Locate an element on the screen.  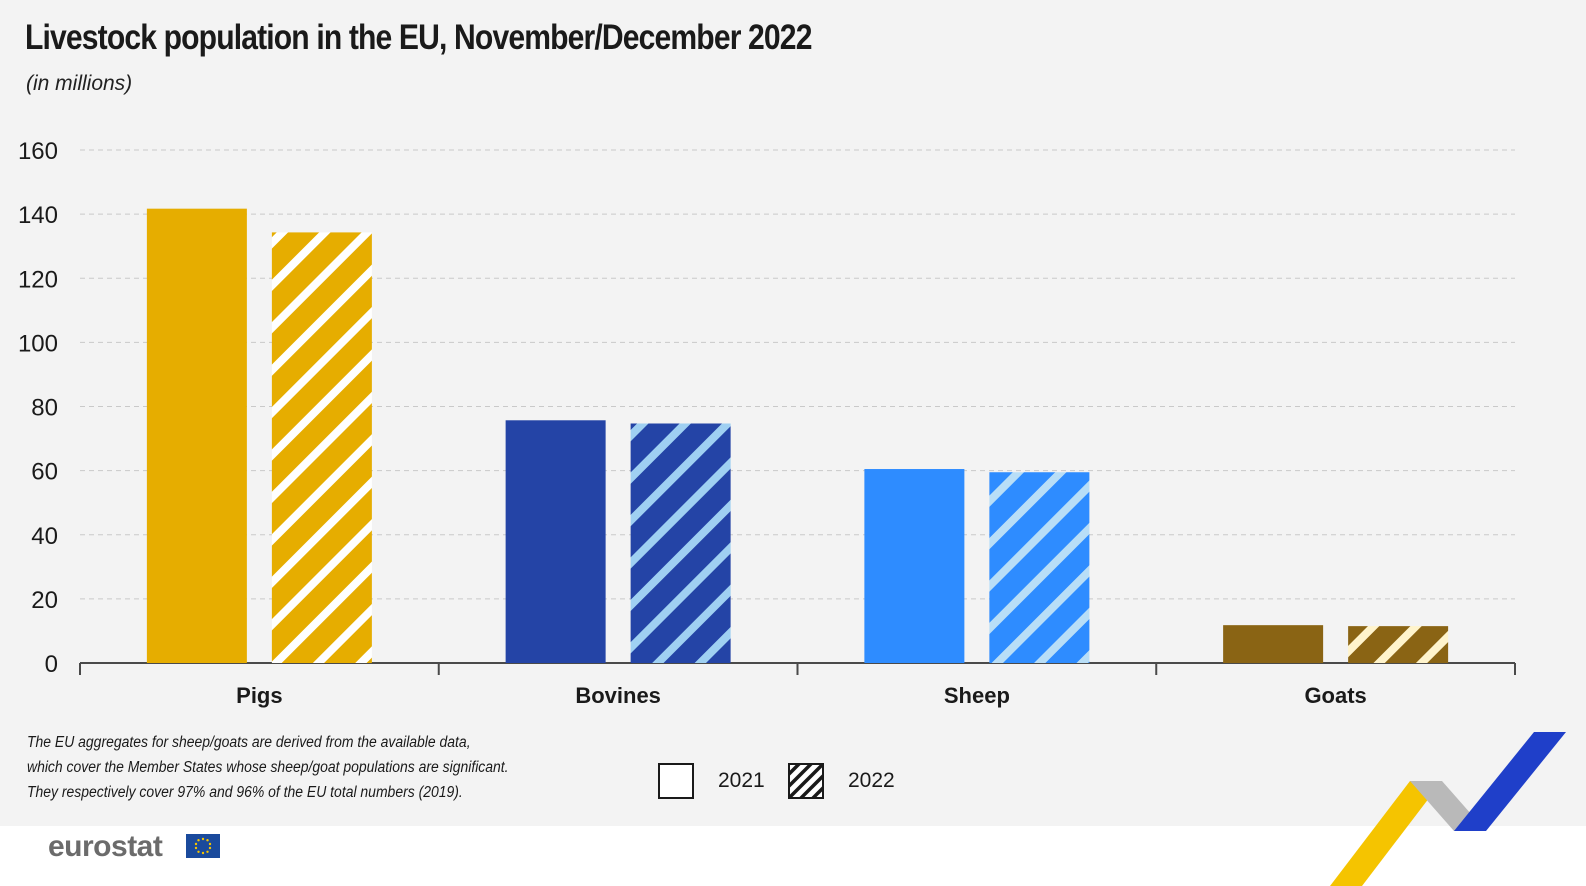
legend-label: 2022 is located at coordinates (871, 780).